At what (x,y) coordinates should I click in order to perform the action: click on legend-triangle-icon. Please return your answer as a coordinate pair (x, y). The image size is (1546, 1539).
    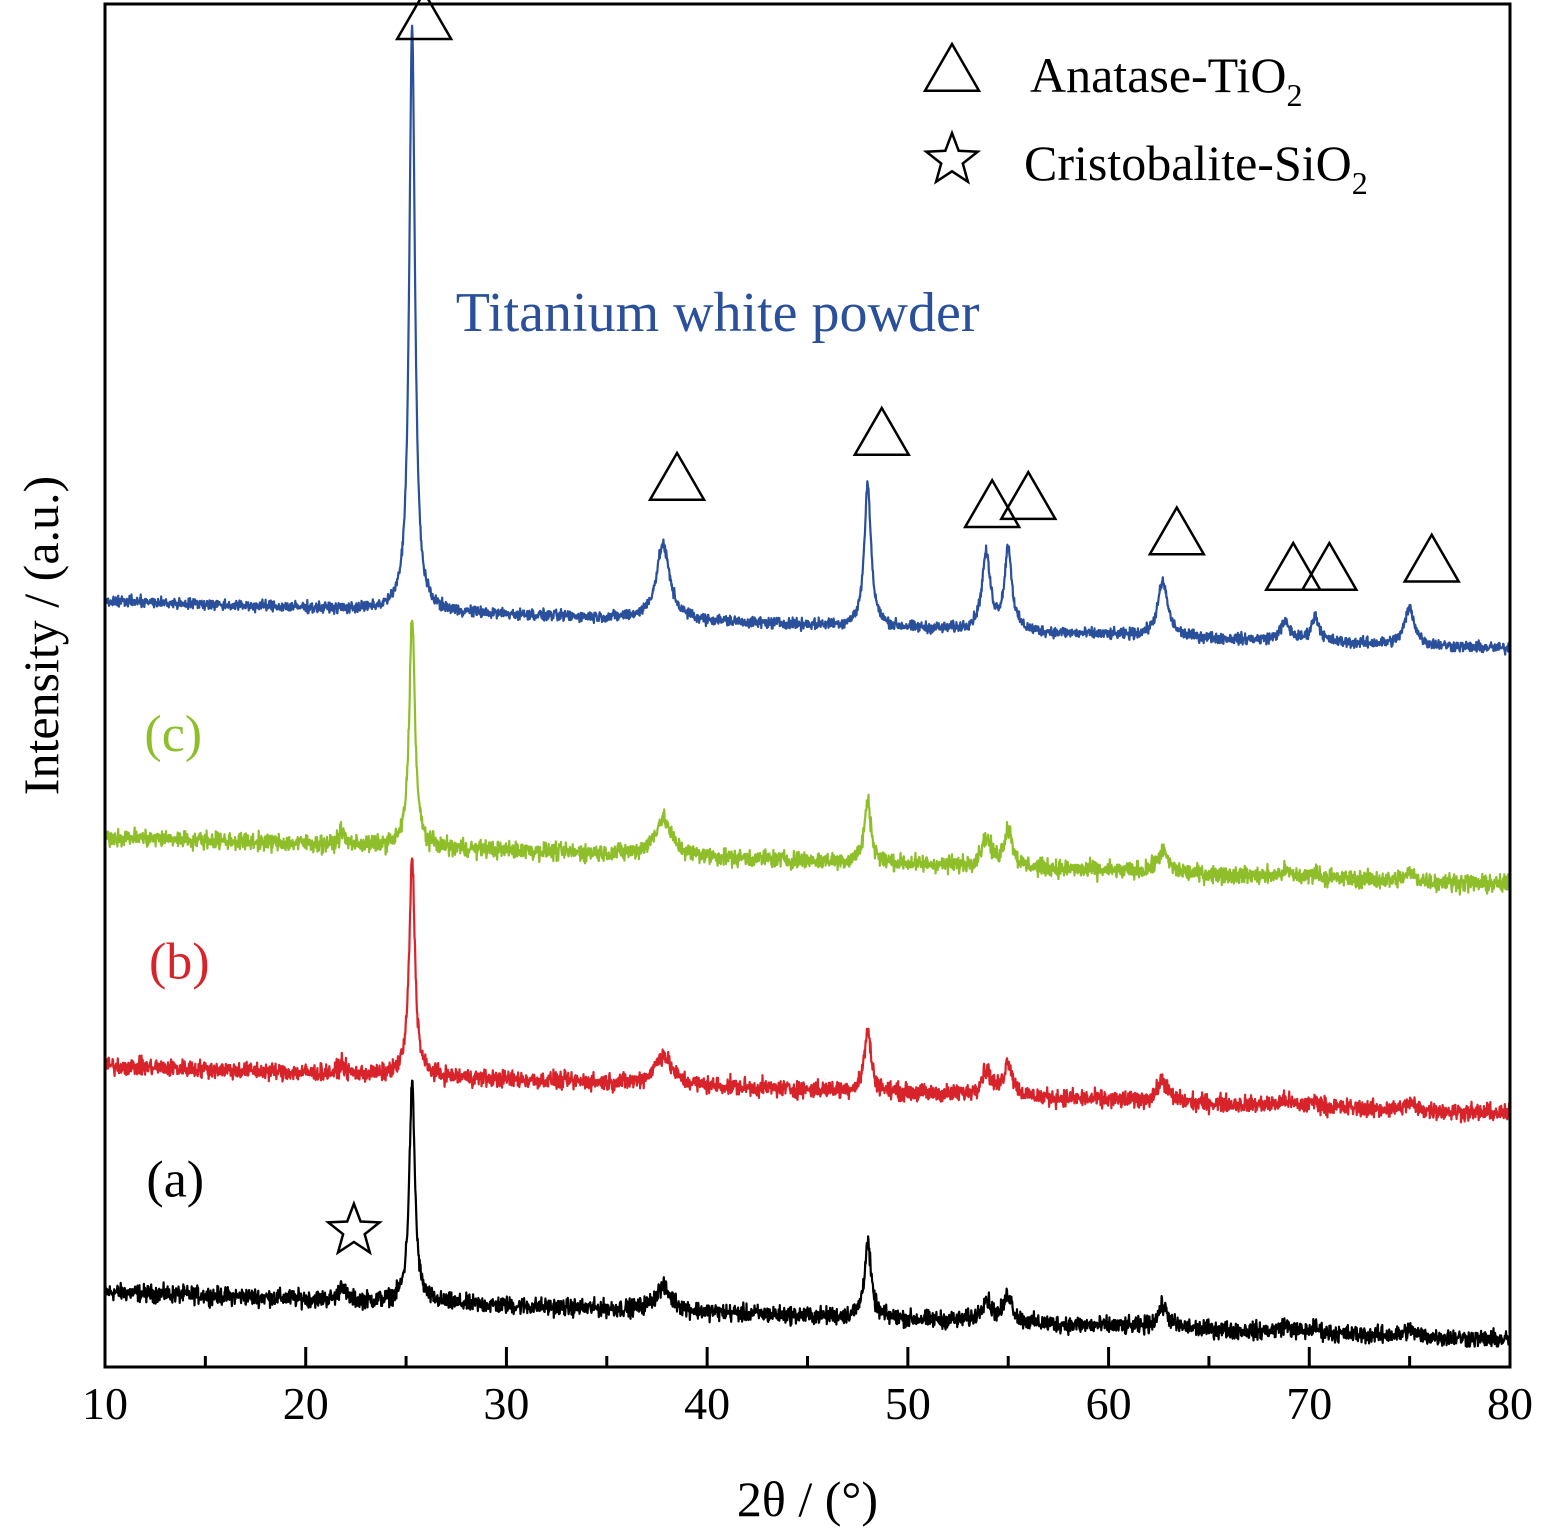
    Looking at the image, I should click on (952, 66).